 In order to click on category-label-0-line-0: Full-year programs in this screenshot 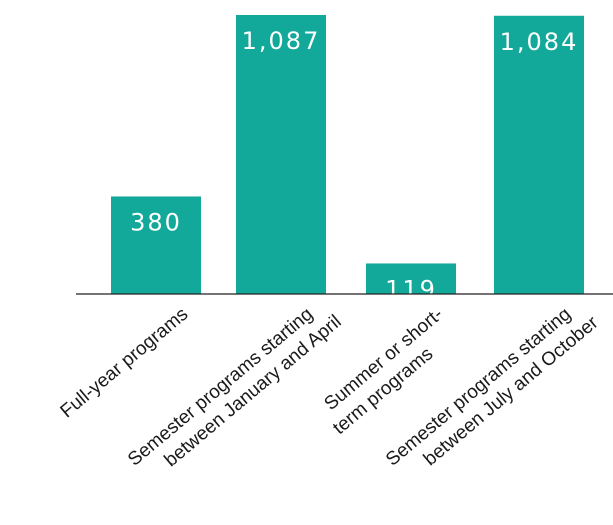, I will do `click(125, 363)`.